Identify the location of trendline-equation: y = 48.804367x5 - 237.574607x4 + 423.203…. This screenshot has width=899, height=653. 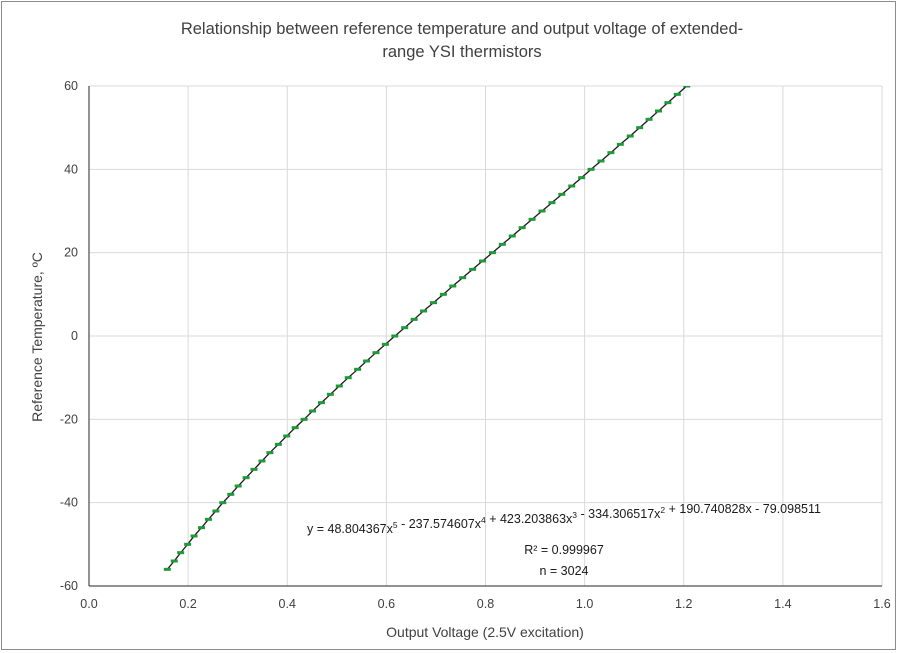
(564, 519).